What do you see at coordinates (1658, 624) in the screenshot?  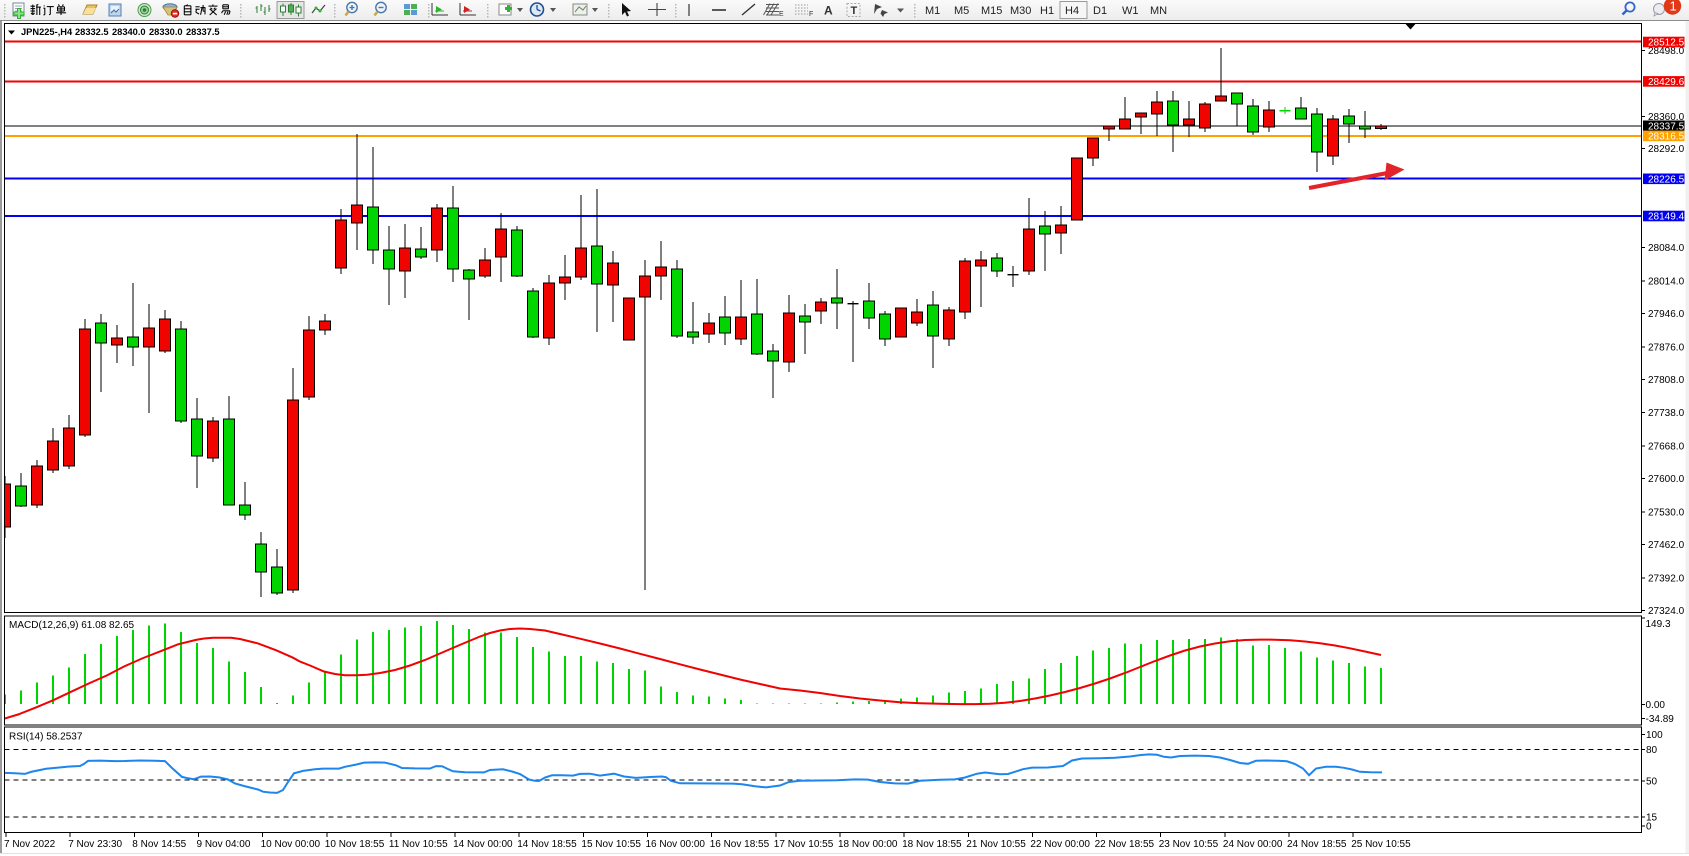 I see `svg-text: 149.3` at bounding box center [1658, 624].